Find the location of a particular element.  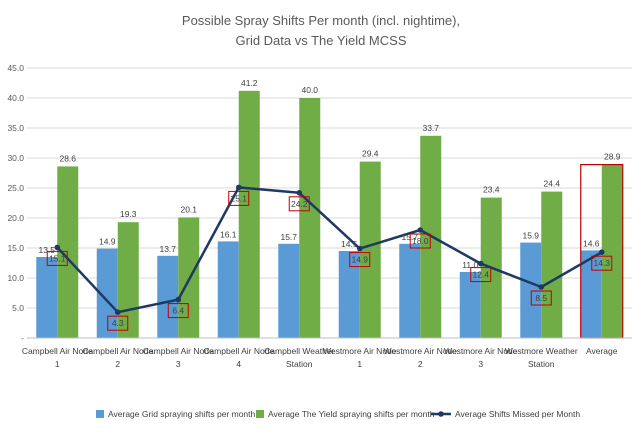

missed-shifts-label: 14.3 is located at coordinates (601, 263).